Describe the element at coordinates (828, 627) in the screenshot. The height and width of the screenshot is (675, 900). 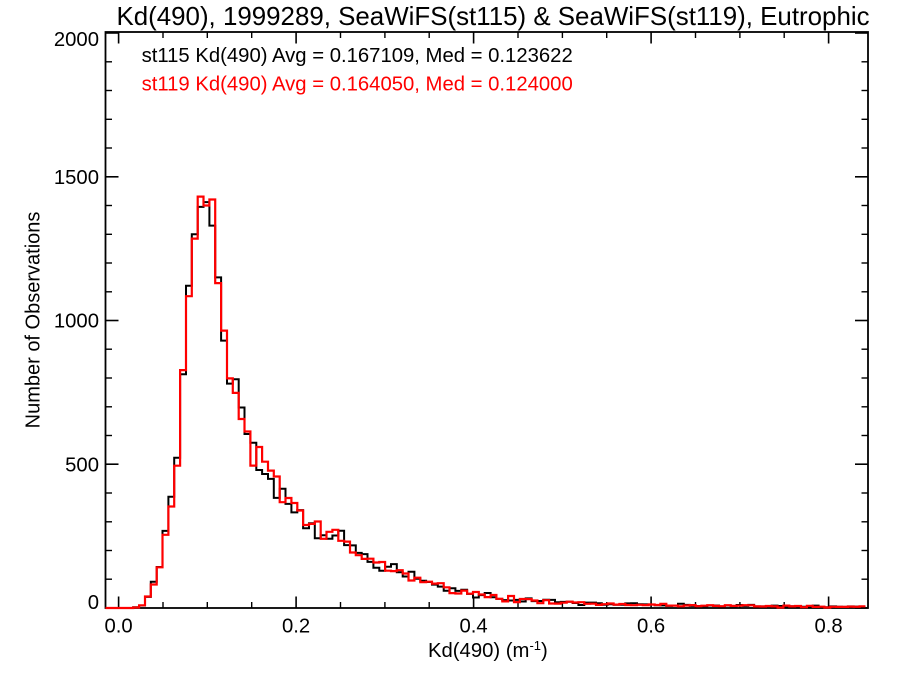
I see `svg-text: 0.8` at that location.